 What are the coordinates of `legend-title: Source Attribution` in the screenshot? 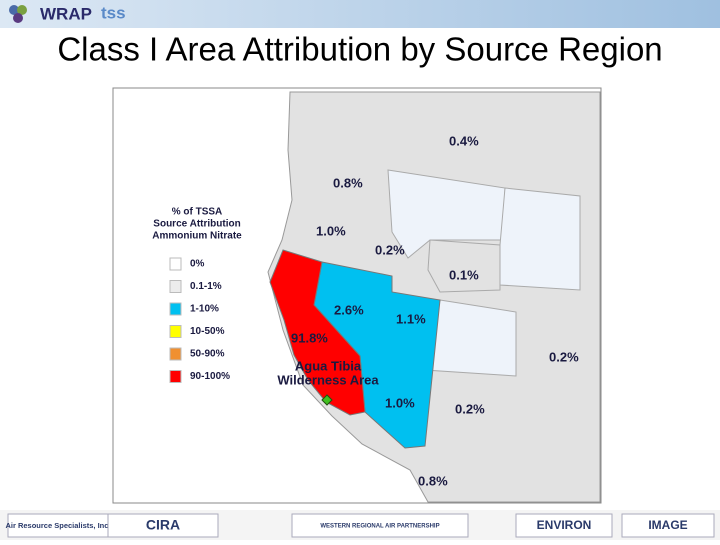 It's located at (196, 224).